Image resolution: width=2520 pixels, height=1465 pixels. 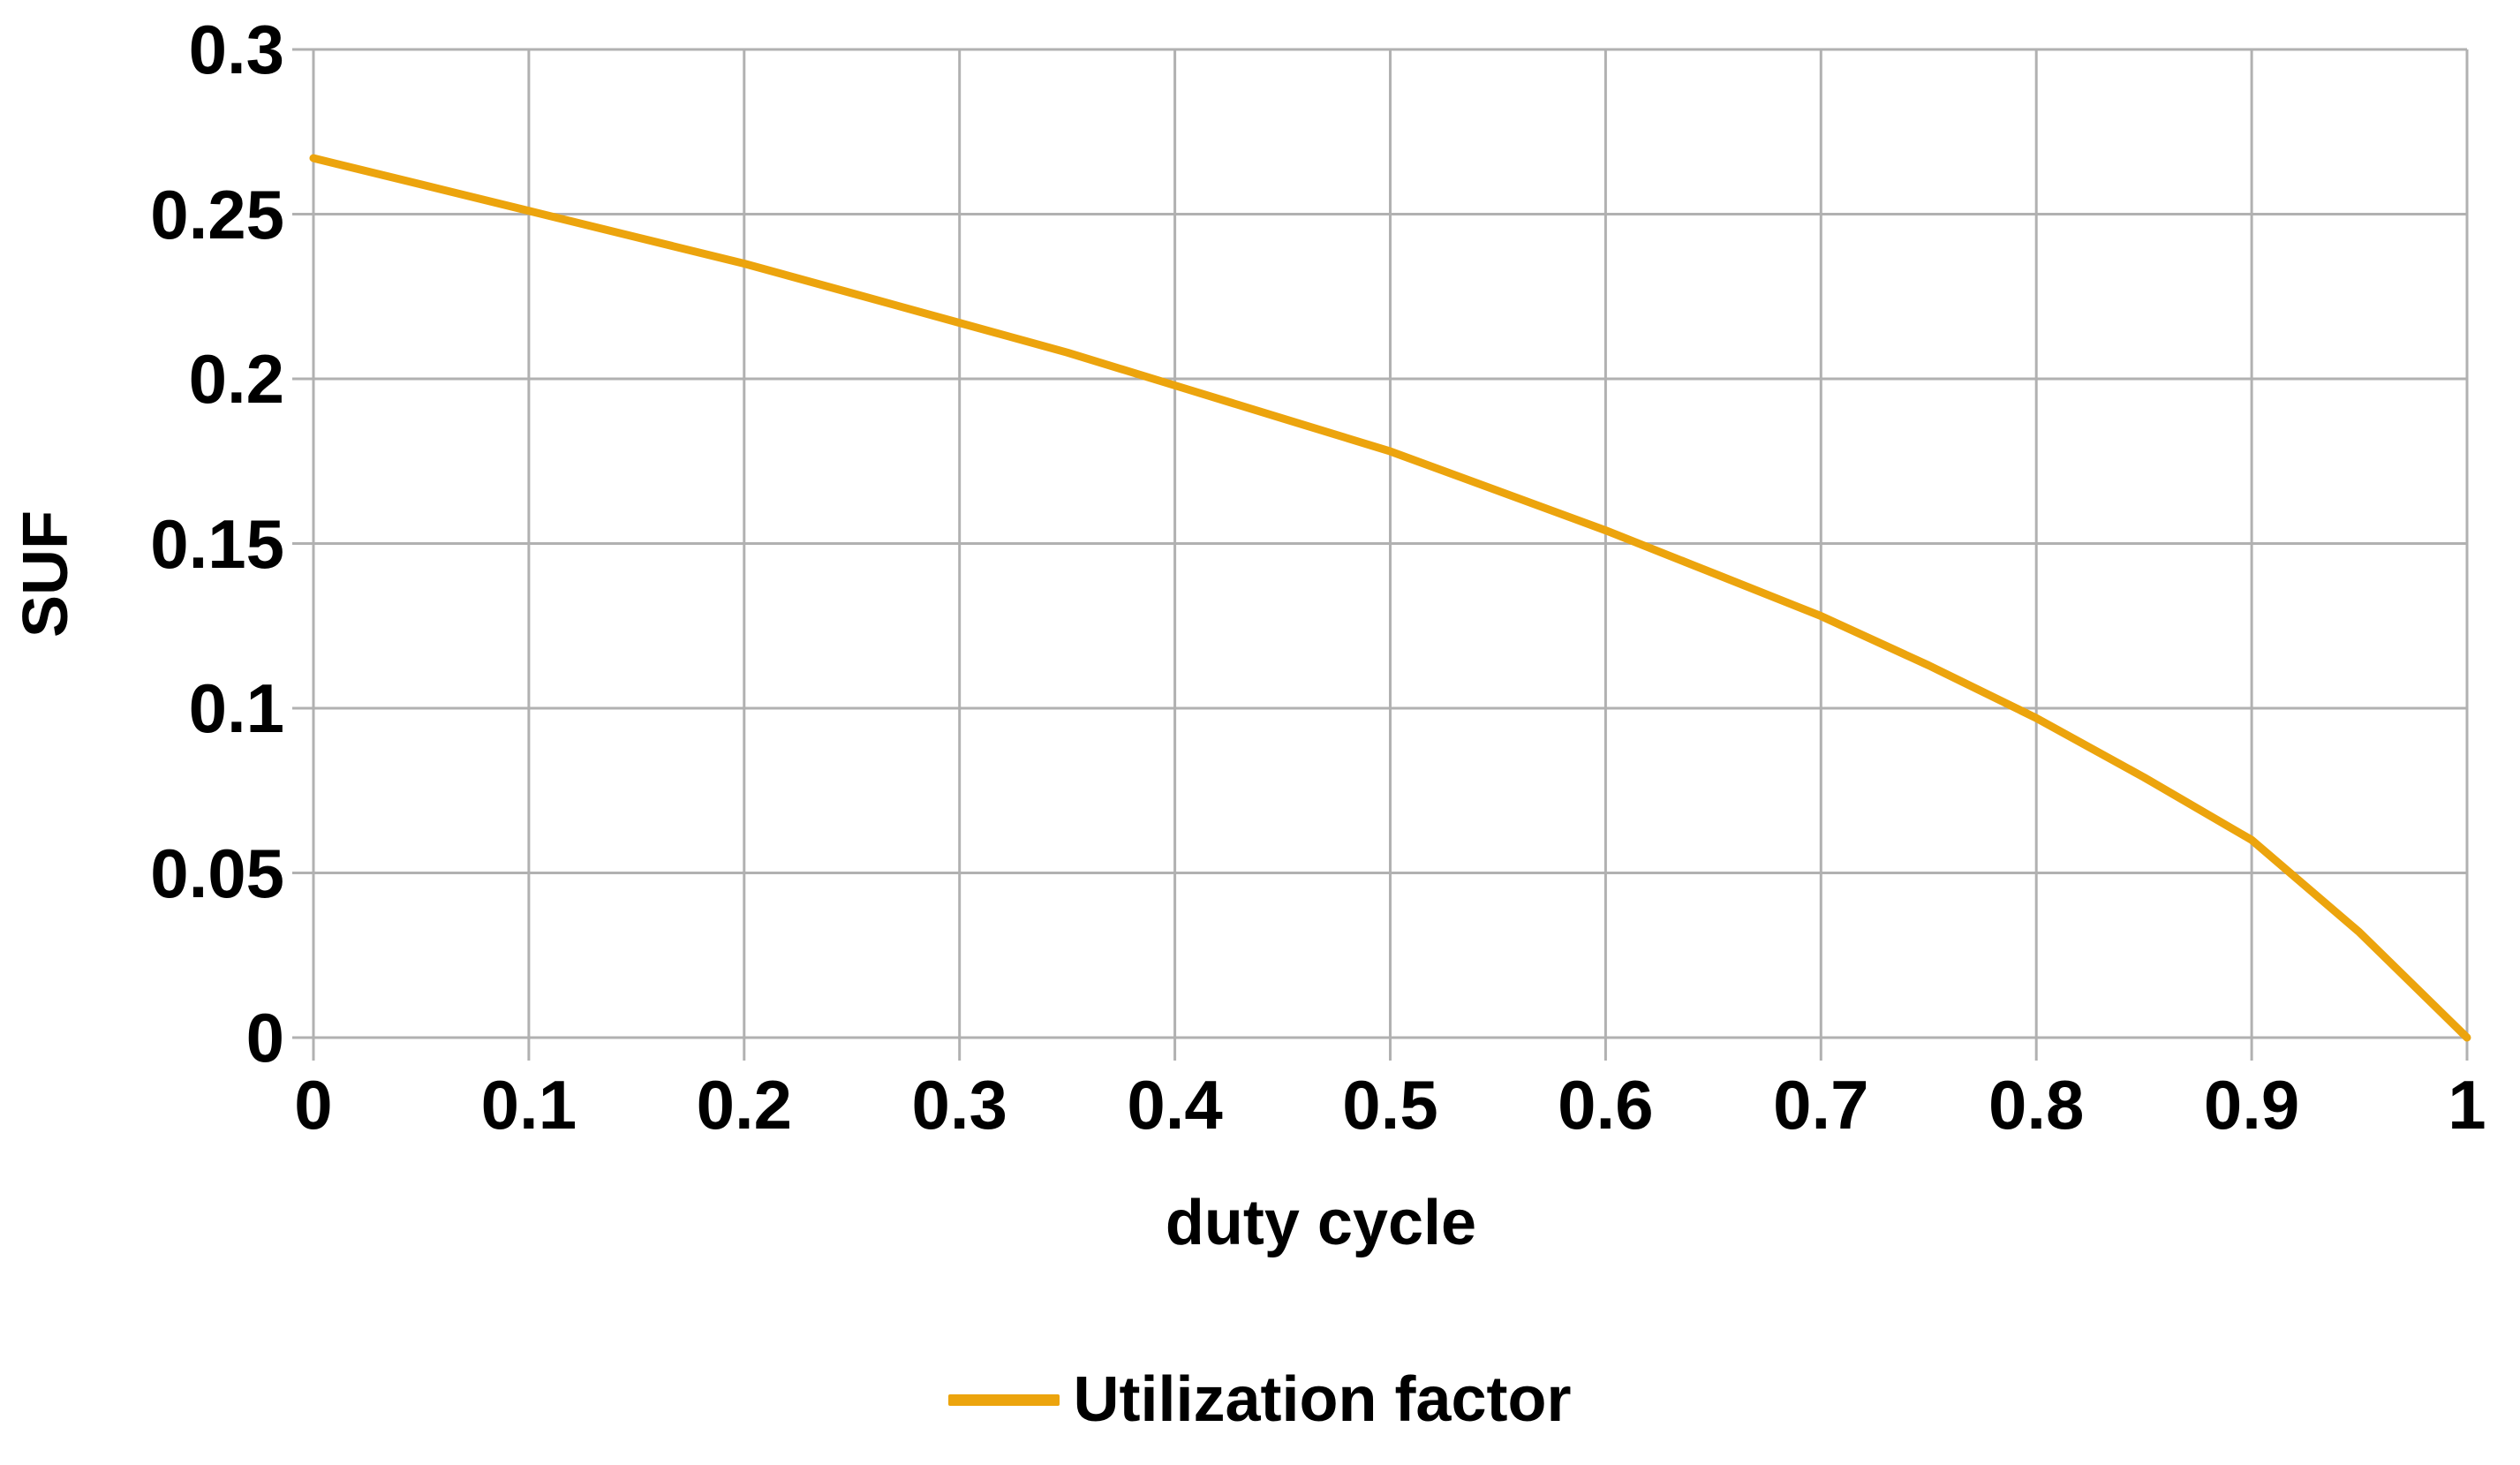 I want to click on legend-series-label: Utilization factor, so click(x=1322, y=1399).